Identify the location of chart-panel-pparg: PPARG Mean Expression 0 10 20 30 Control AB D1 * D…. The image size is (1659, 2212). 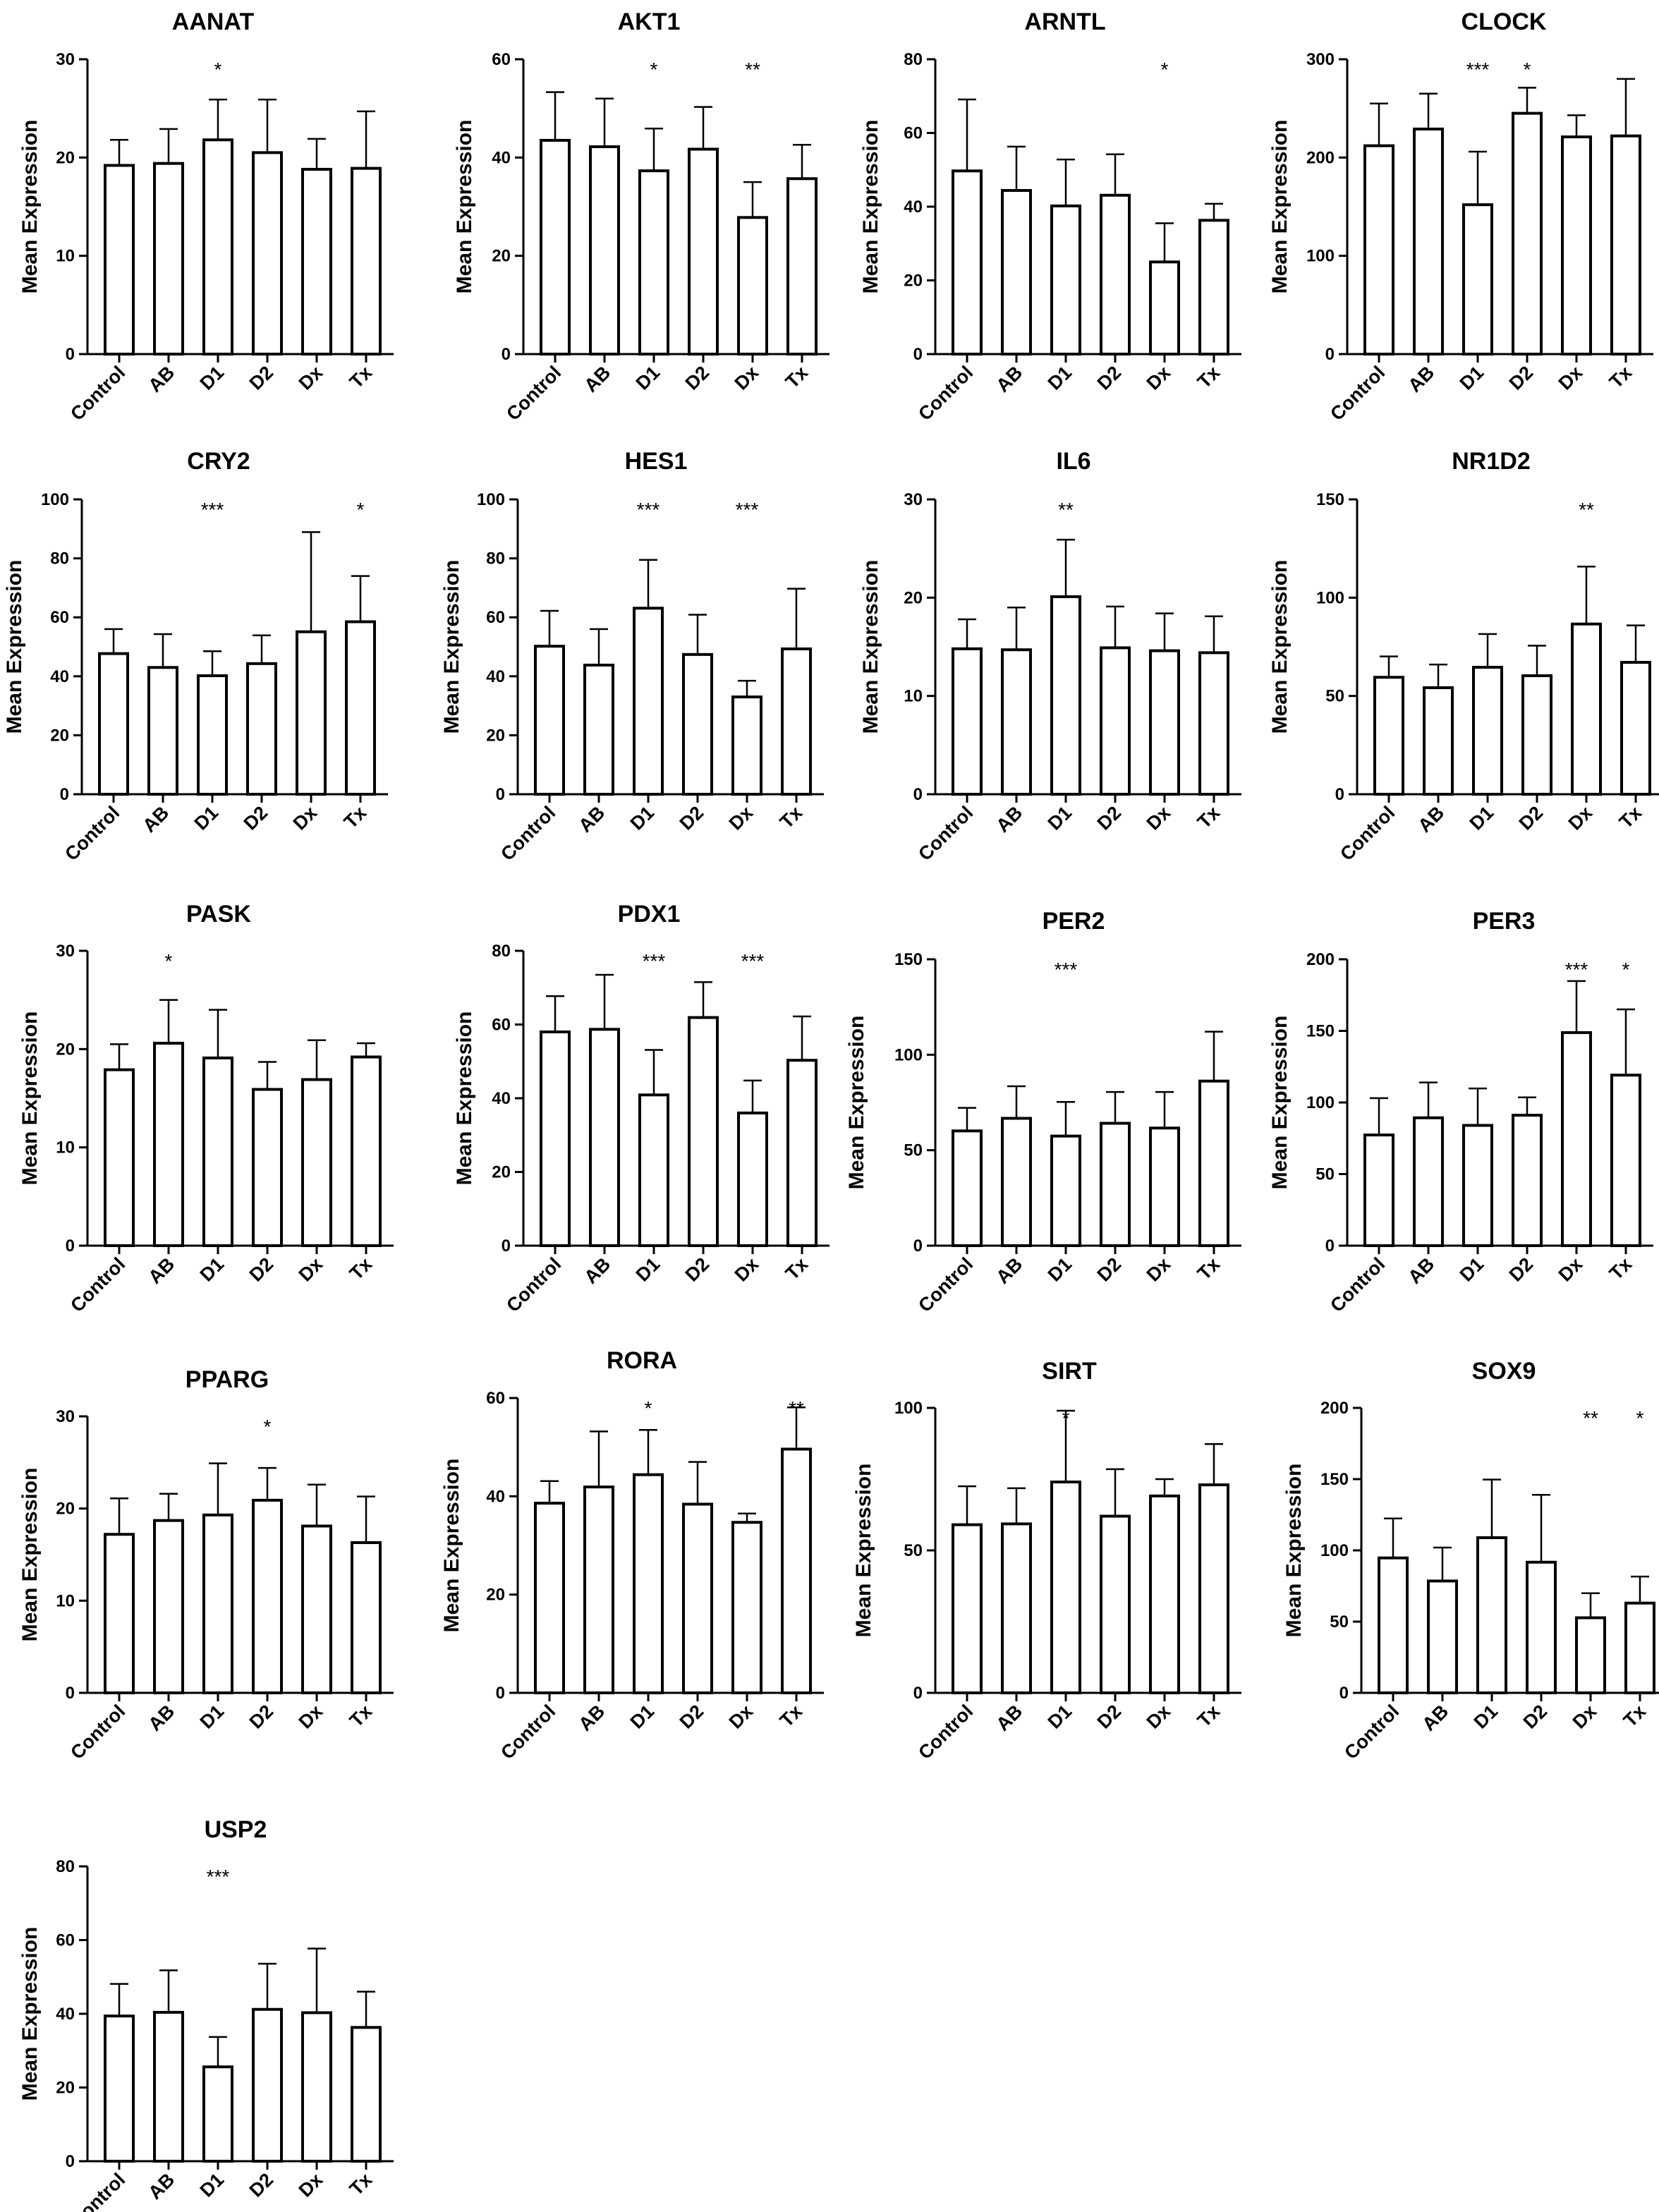
(206, 1564).